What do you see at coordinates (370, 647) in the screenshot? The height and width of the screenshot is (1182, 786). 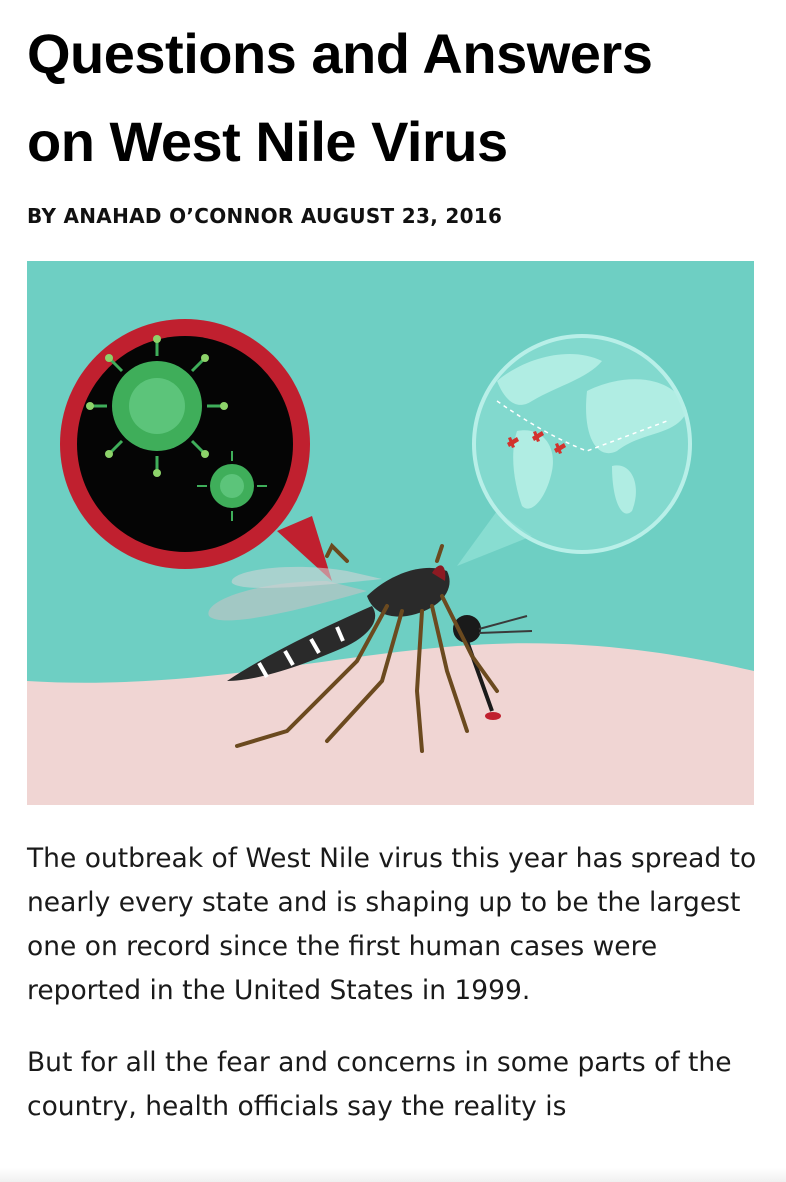 I see `mosquito-icon` at bounding box center [370, 647].